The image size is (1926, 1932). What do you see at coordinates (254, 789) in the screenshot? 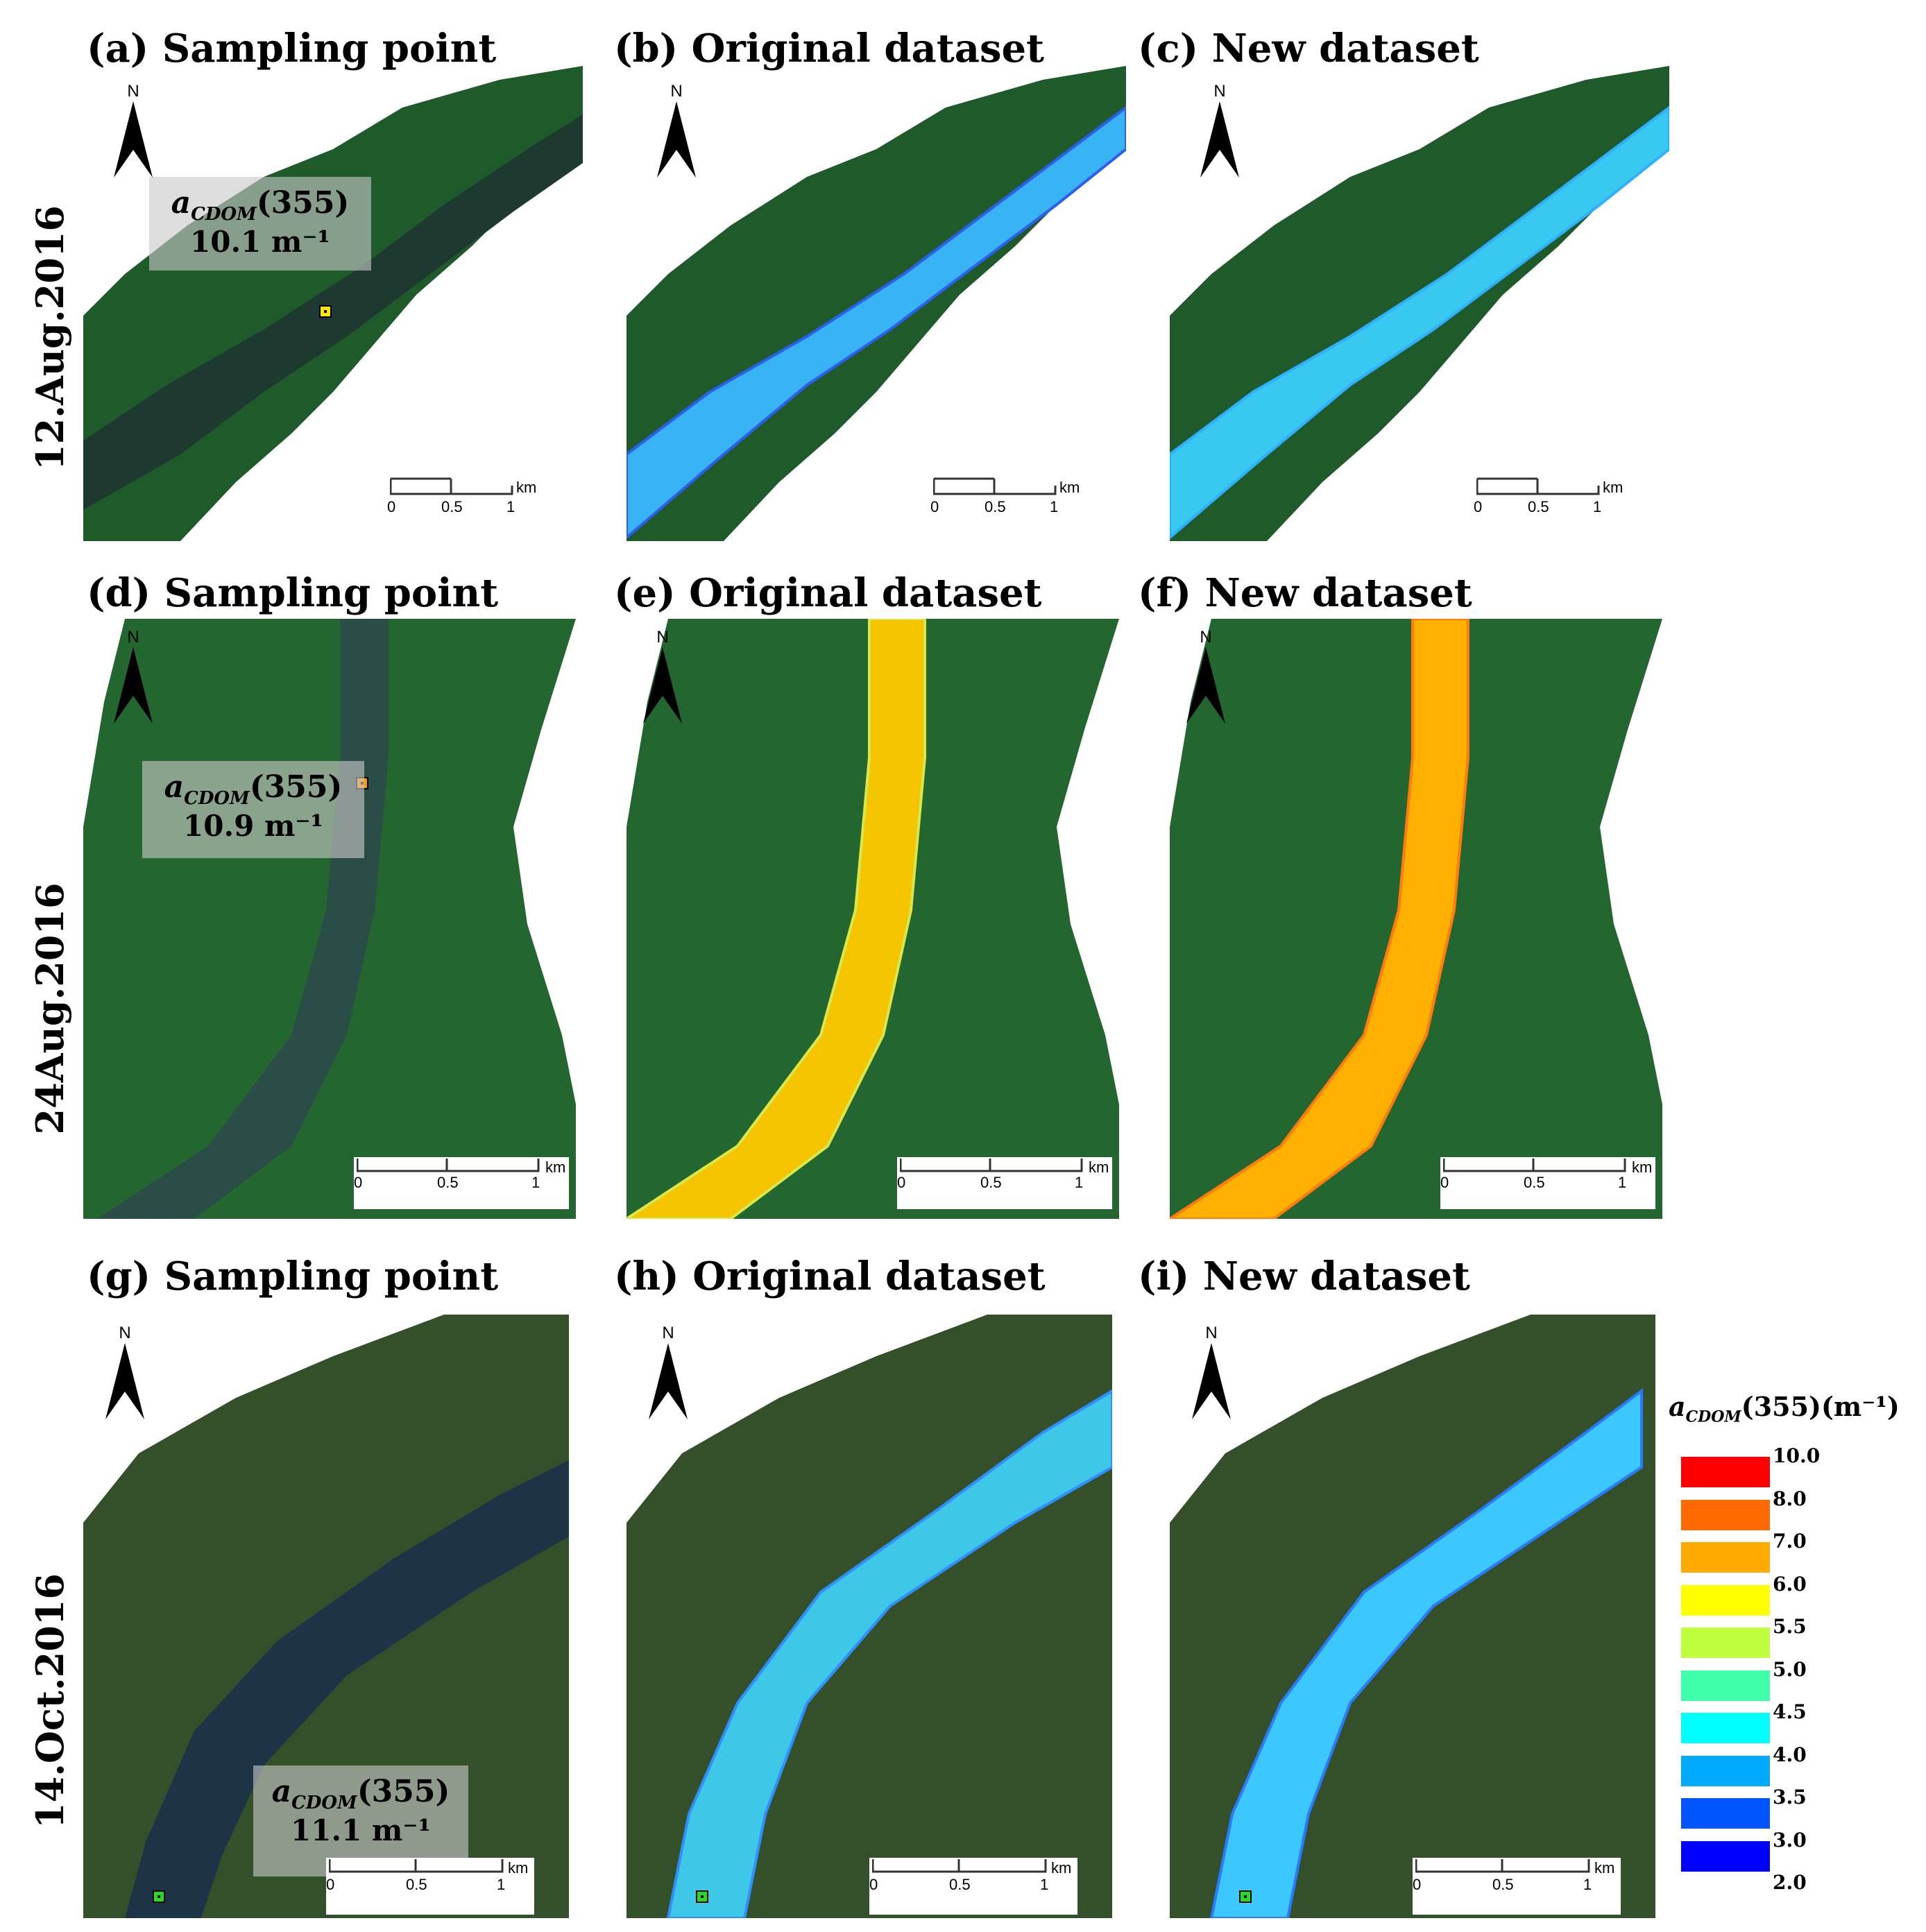
I see `annotation-symbol-d: aCDOM(355)` at bounding box center [254, 789].